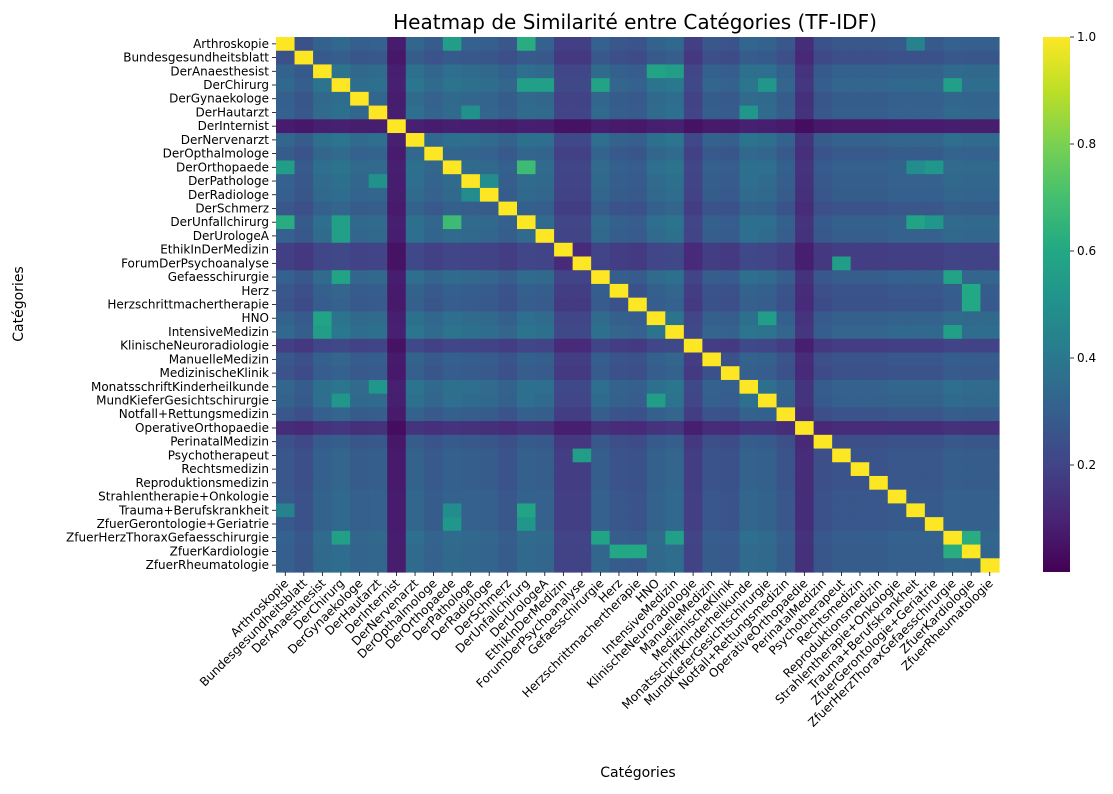 The width and height of the screenshot is (1113, 794). I want to click on x-axis-label: Catégories, so click(637, 773).